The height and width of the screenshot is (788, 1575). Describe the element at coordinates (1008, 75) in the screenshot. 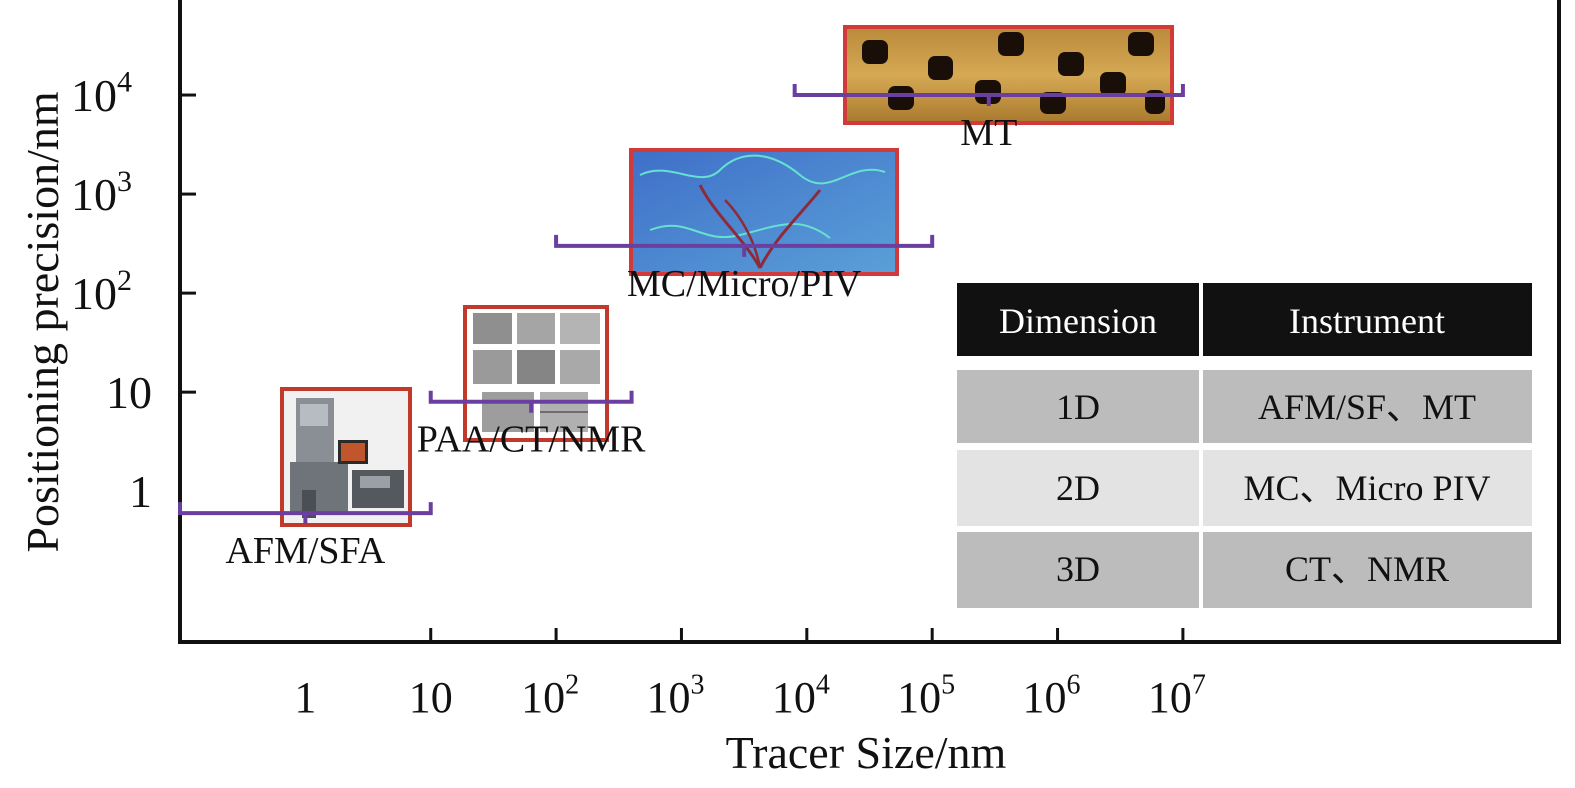

I see `afm-topography-image` at that location.